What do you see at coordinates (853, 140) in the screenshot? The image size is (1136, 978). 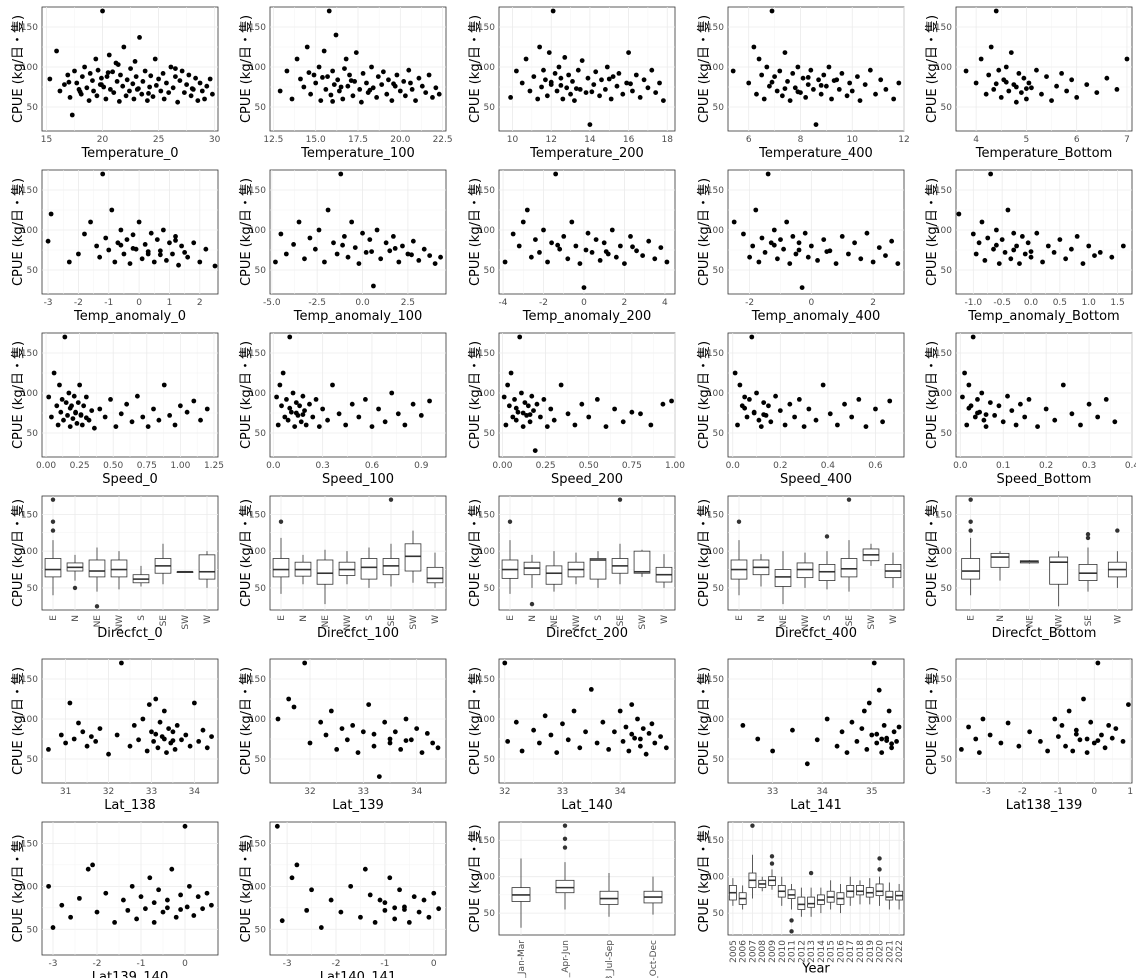 I see `x-tick-label: 10` at bounding box center [853, 140].